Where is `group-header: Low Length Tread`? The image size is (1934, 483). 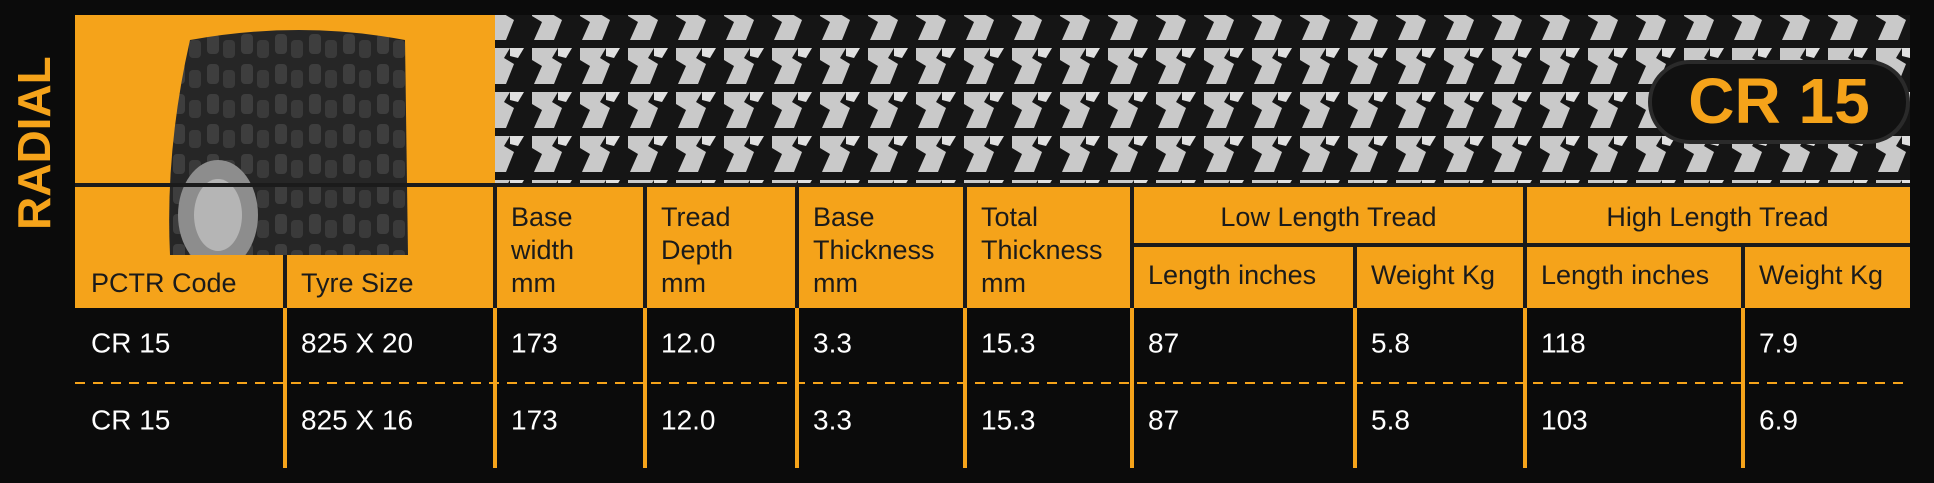 group-header: Low Length Tread is located at coordinates (1328, 217).